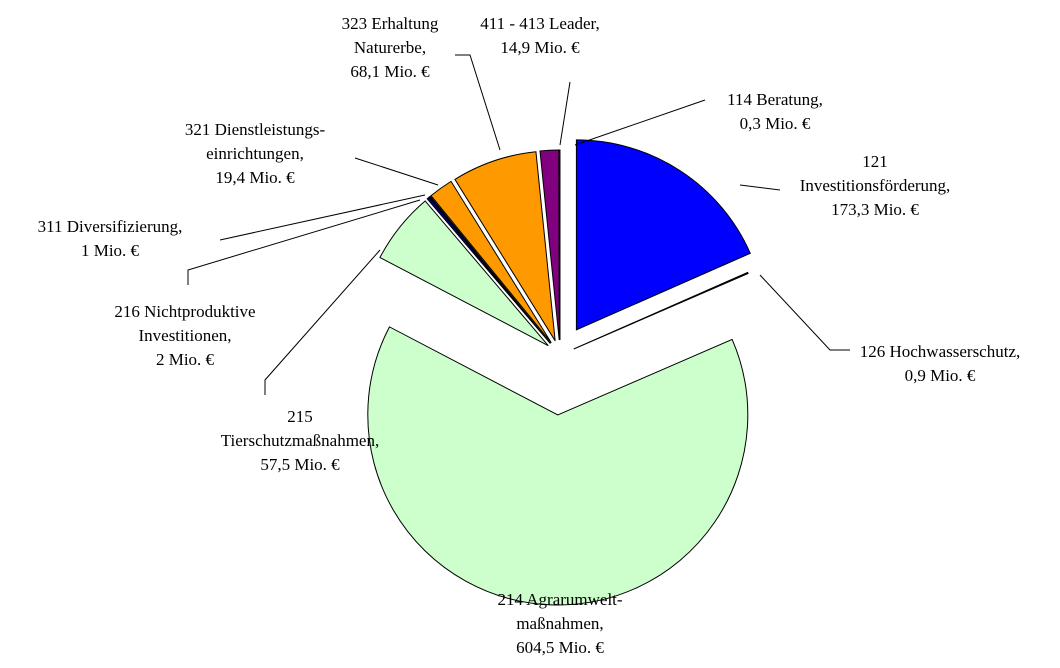 Image resolution: width=1060 pixels, height=668 pixels. I want to click on slice-name: 311 Diversifizierung,, so click(110, 226).